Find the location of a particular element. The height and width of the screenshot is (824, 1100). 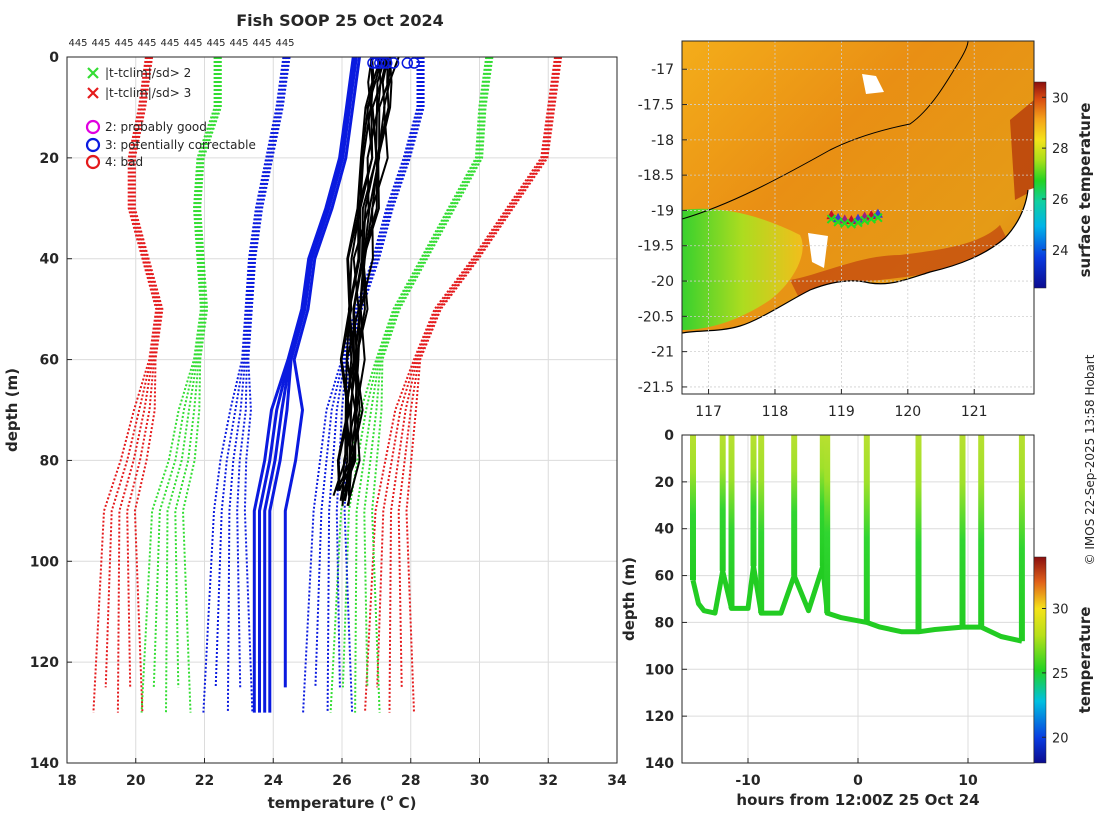

section-y-tick-label: 100 is located at coordinates (659, 670).